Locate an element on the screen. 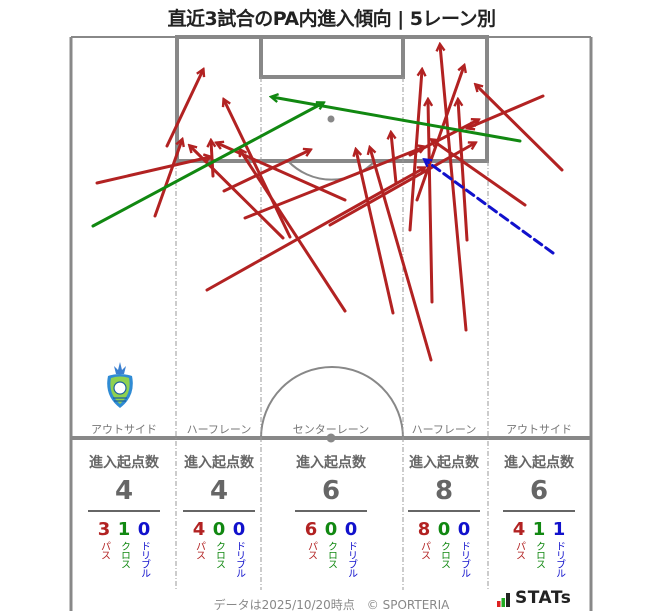 This screenshot has height=613, width=663. lane-label-outside-left: アウトサイド is located at coordinates (124, 429).